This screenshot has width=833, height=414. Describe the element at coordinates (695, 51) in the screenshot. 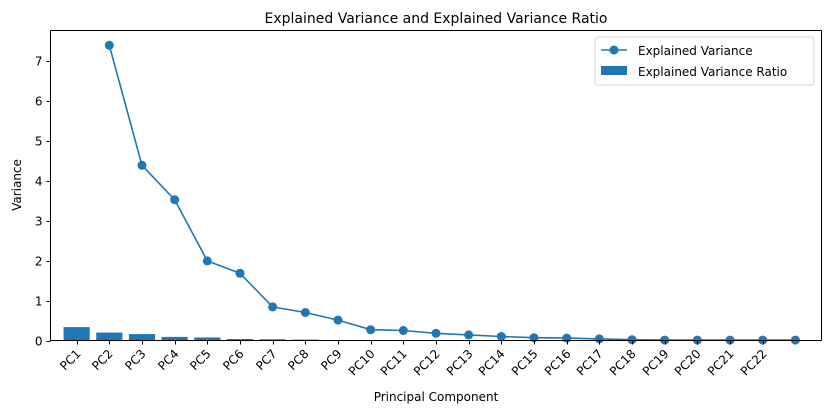

I see `legend-label-explained-variance: Explained Variance` at that location.